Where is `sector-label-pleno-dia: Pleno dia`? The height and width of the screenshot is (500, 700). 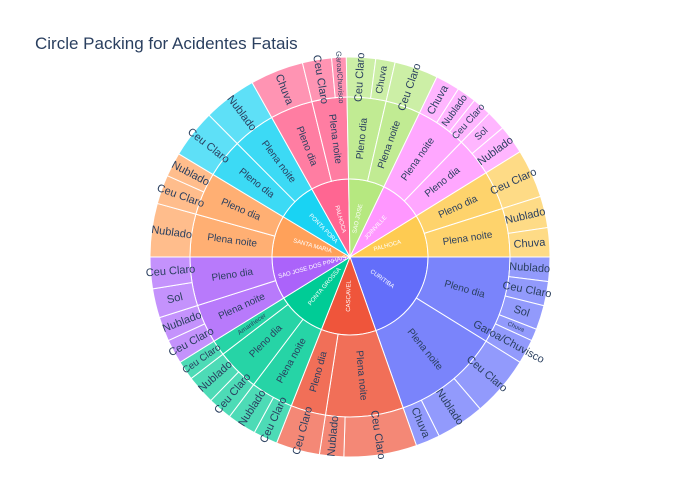 sector-label-pleno-dia: Pleno dia is located at coordinates (362, 138).